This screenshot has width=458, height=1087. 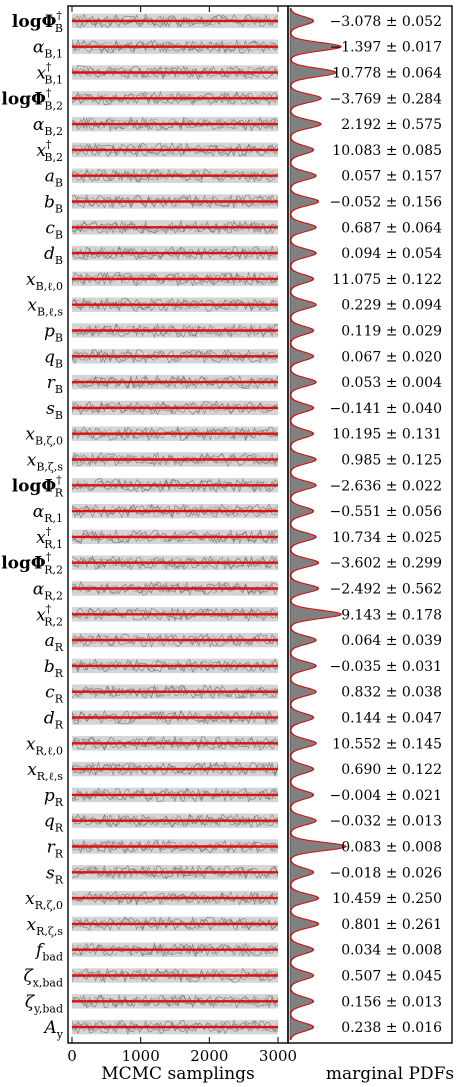 What do you see at coordinates (385, 590) in the screenshot?
I see `parameter-value: −2.492 ± 0.562` at bounding box center [385, 590].